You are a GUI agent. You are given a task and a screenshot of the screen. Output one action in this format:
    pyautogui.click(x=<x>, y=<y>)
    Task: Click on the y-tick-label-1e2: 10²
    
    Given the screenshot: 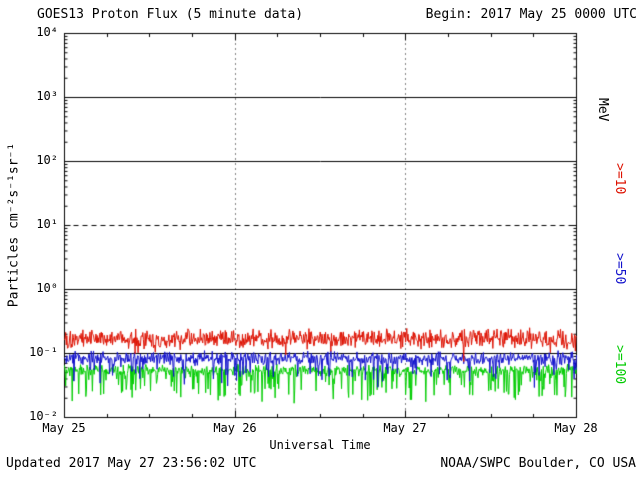 What is the action you would take?
    pyautogui.click(x=47, y=160)
    